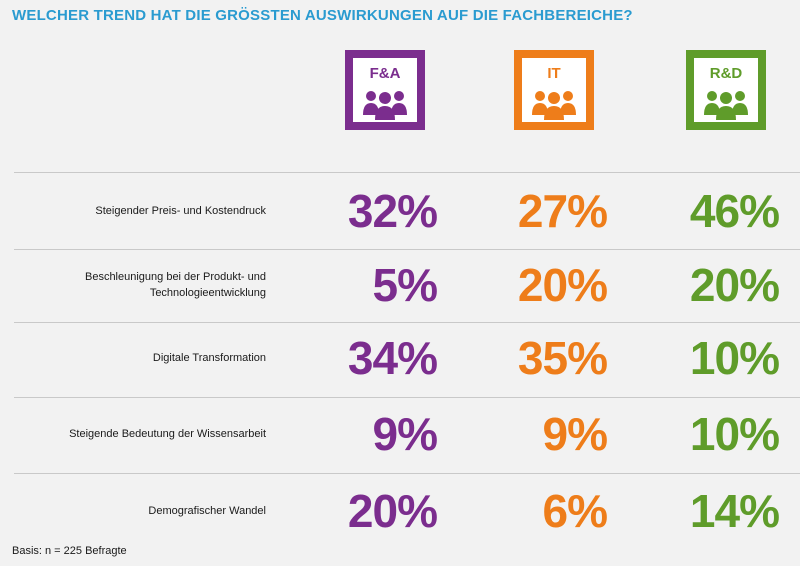  What do you see at coordinates (734, 434) in the screenshot?
I see `value-rd-row-4: 10%` at bounding box center [734, 434].